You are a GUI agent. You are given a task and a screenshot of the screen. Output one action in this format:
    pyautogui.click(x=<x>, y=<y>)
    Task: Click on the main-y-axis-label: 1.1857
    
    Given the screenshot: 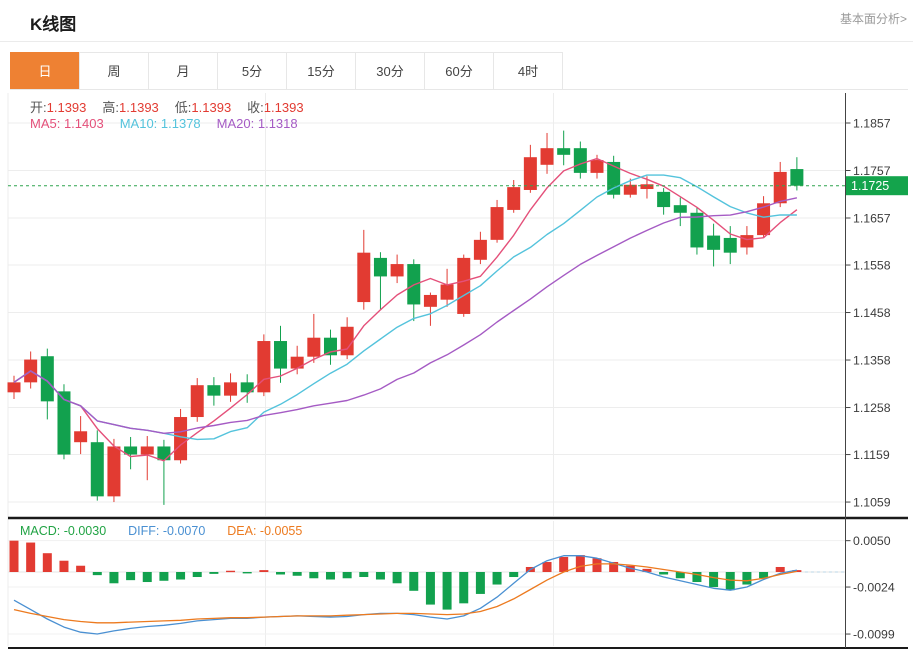 What is the action you would take?
    pyautogui.click(x=872, y=123)
    